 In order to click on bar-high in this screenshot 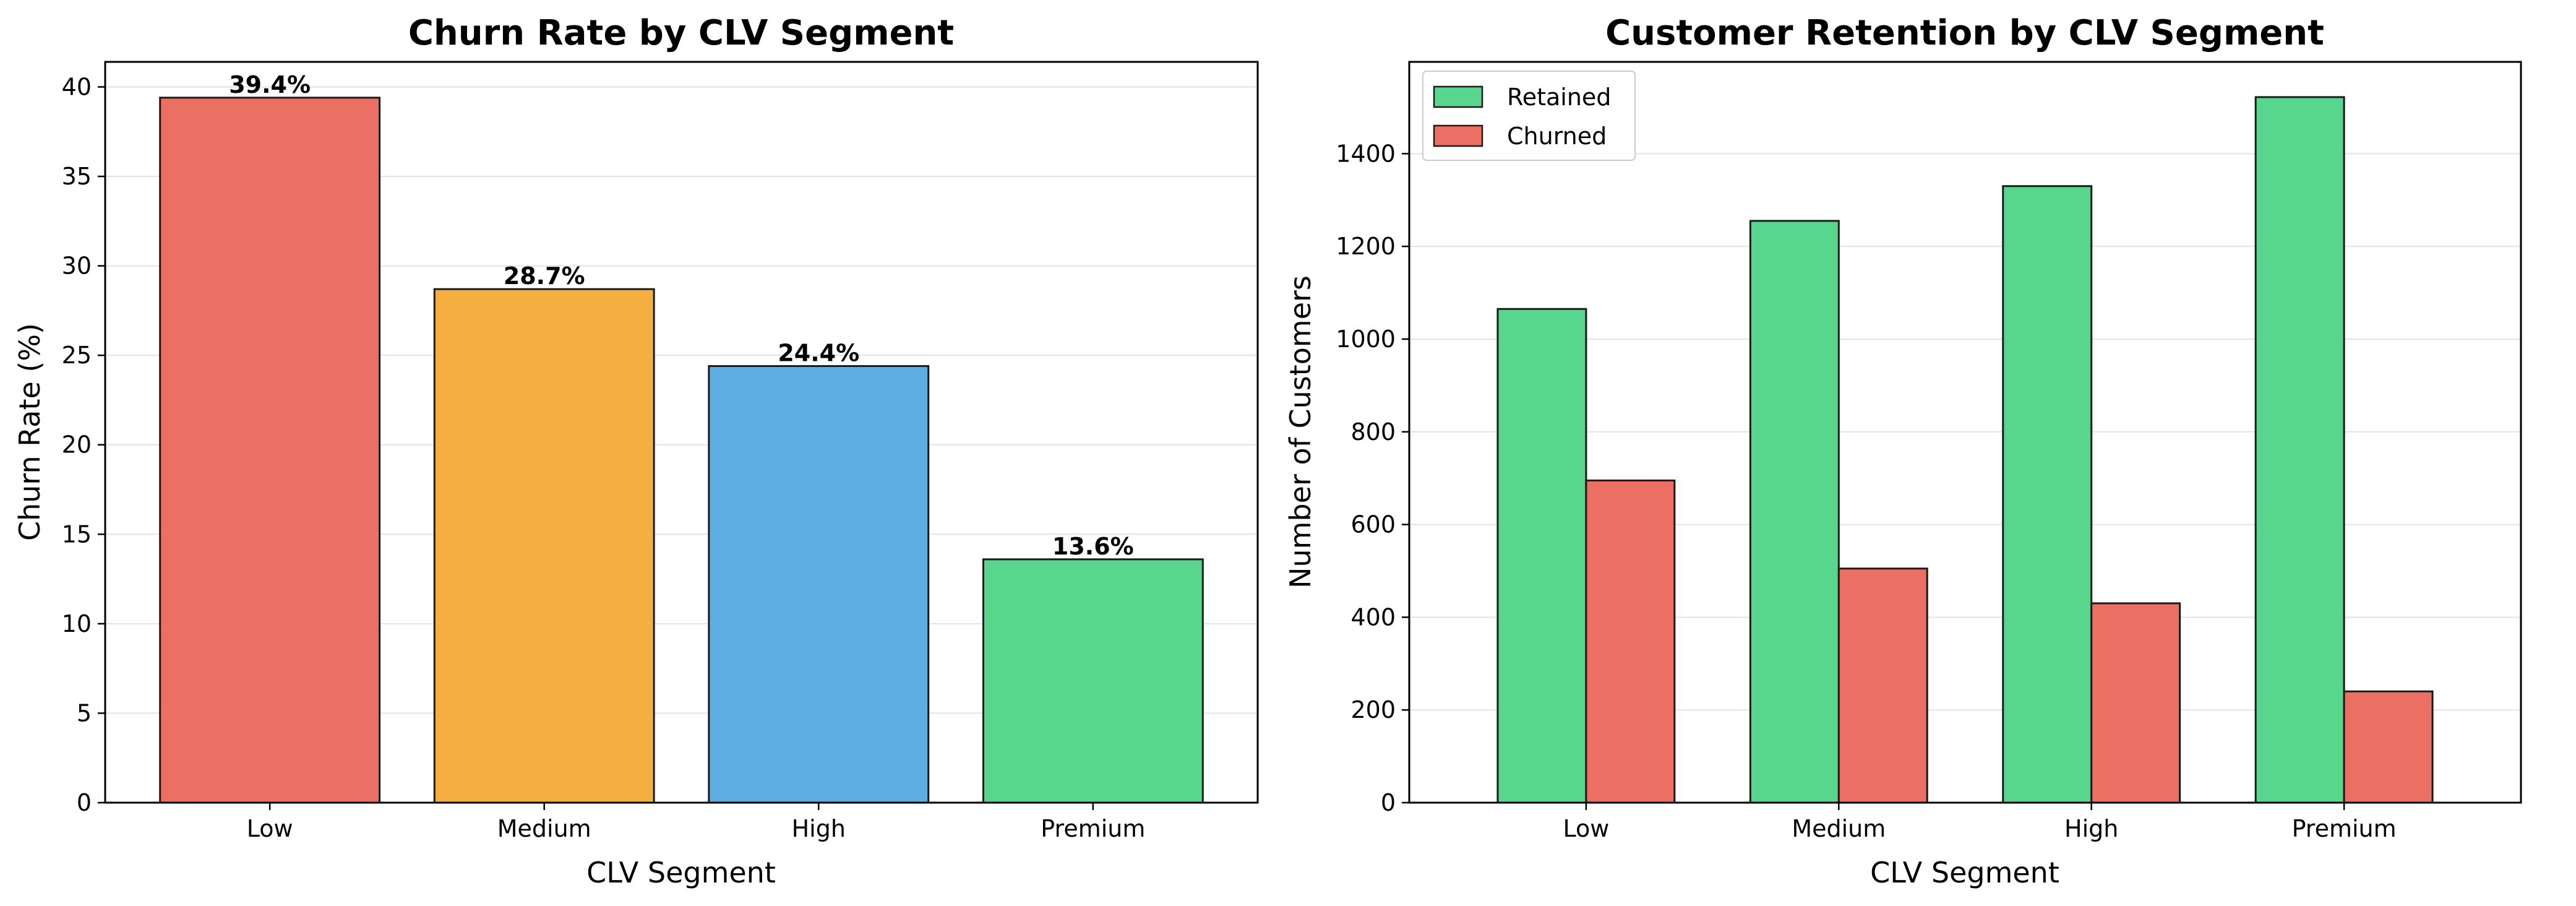, I will do `click(819, 584)`.